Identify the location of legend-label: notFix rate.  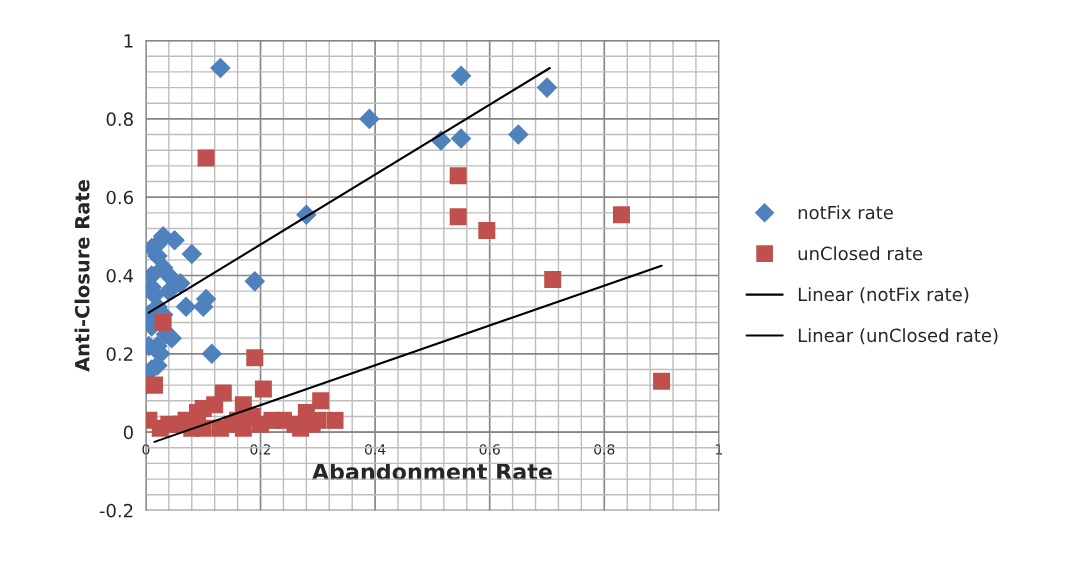
(845, 212).